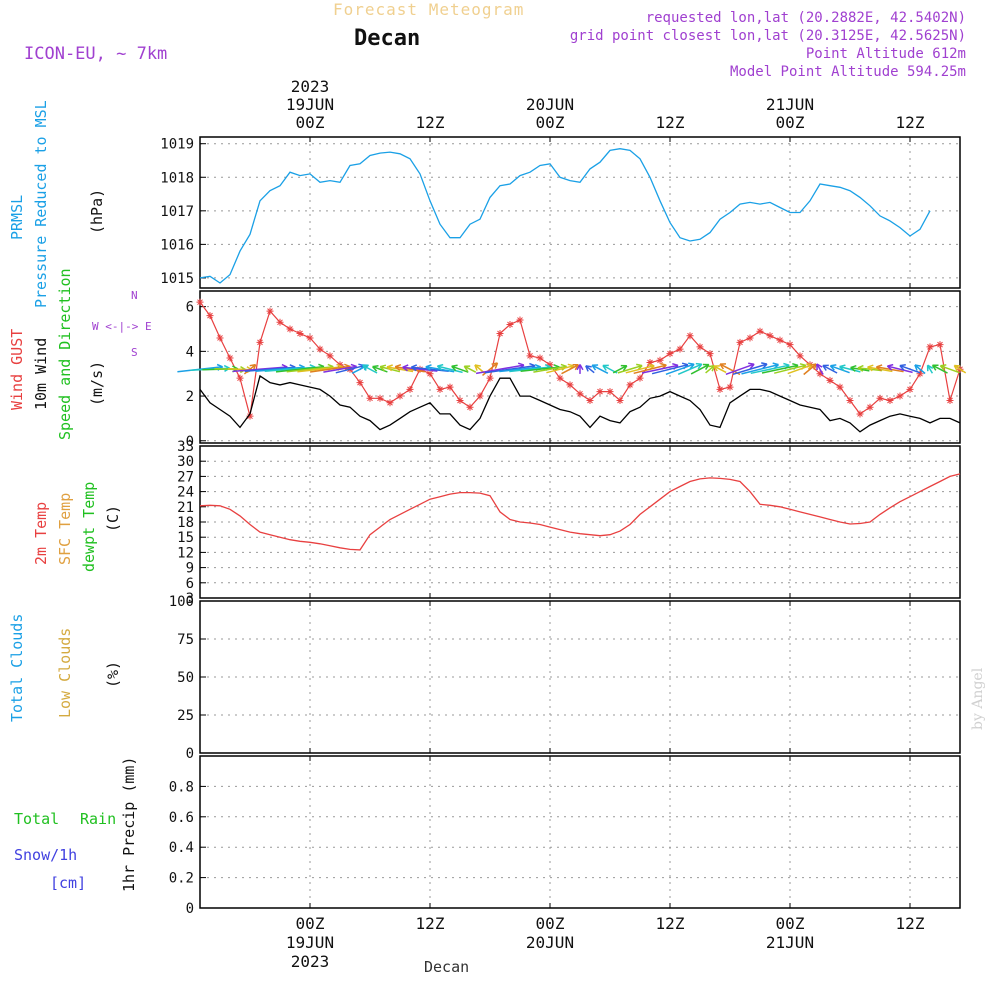  What do you see at coordinates (65, 528) in the screenshot?
I see `sfctemp-label: SFC Temp` at bounding box center [65, 528].